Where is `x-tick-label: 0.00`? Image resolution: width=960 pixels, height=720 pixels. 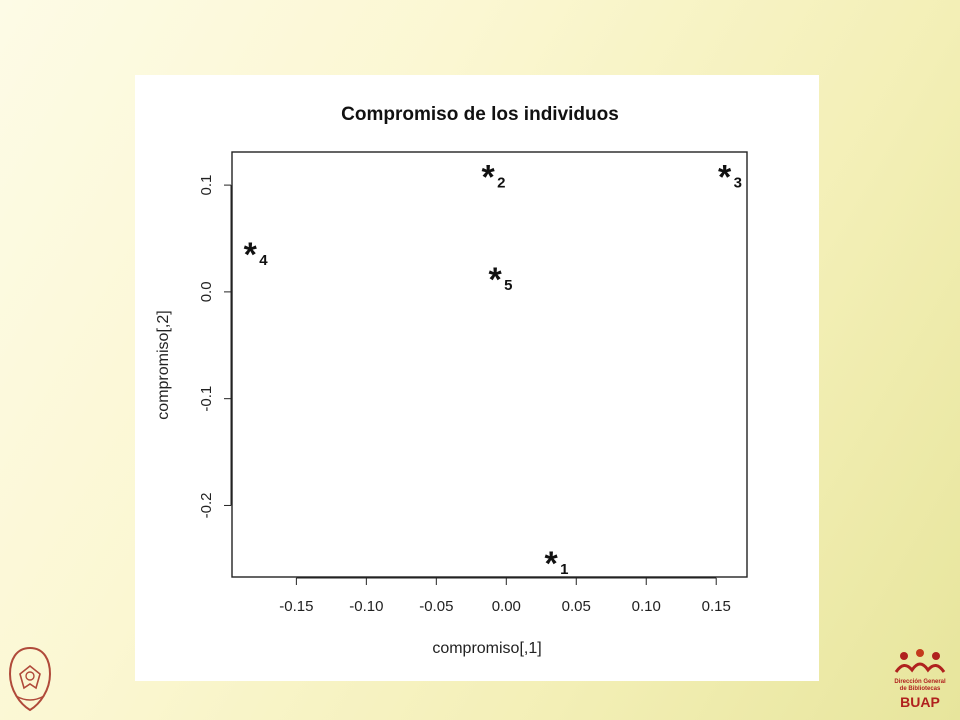
x-tick-label: 0.00 is located at coordinates (506, 606).